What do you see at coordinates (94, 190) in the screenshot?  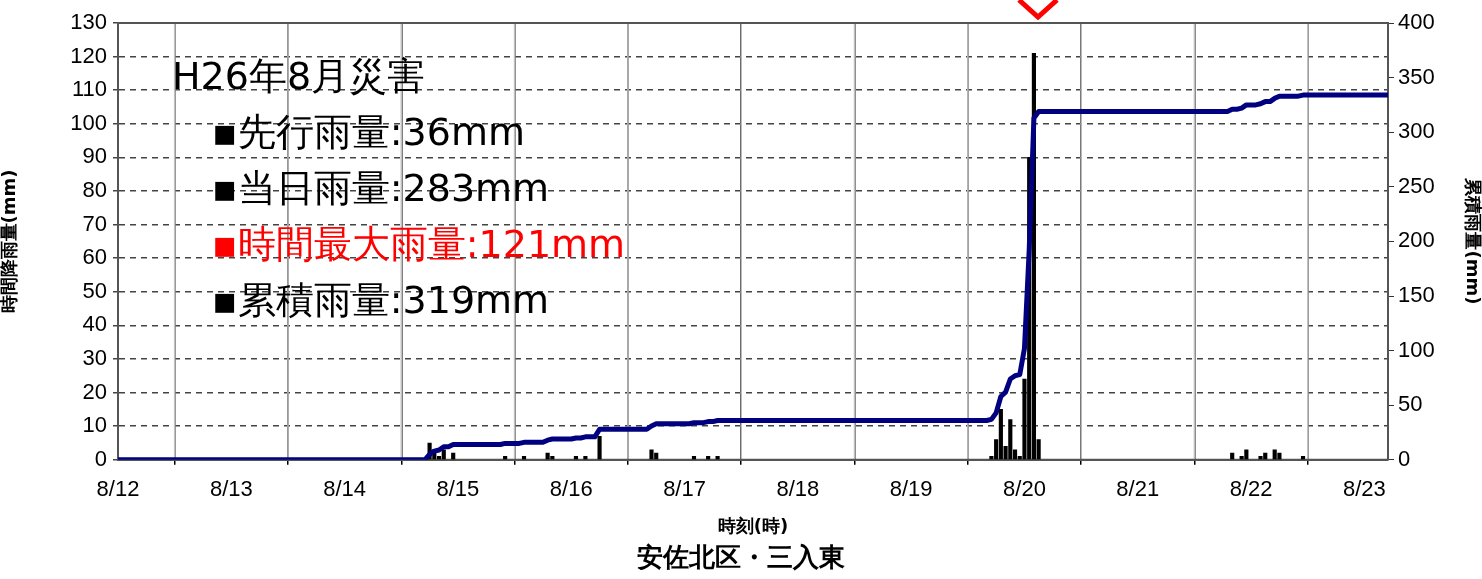 I see `y-tick-label: 80` at bounding box center [94, 190].